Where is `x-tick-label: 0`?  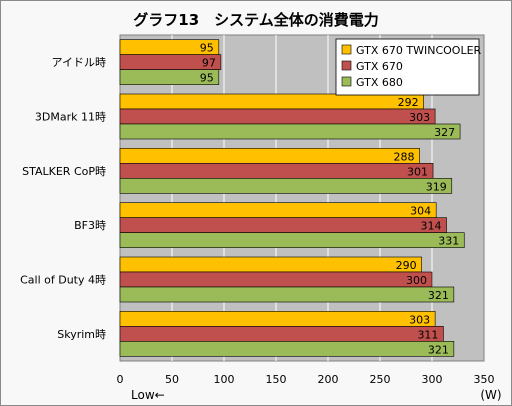 x-tick-label: 0 is located at coordinates (120, 379).